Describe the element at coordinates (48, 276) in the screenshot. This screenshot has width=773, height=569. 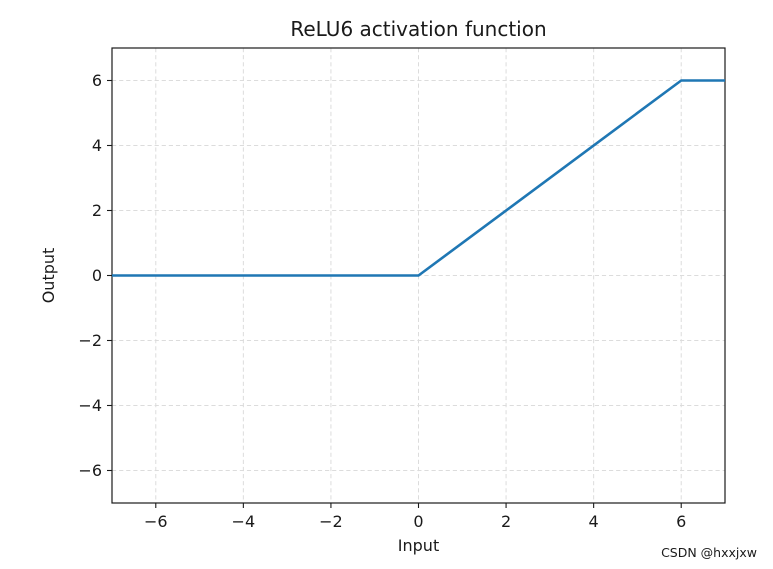
I see `y-axis-label: Output` at that location.